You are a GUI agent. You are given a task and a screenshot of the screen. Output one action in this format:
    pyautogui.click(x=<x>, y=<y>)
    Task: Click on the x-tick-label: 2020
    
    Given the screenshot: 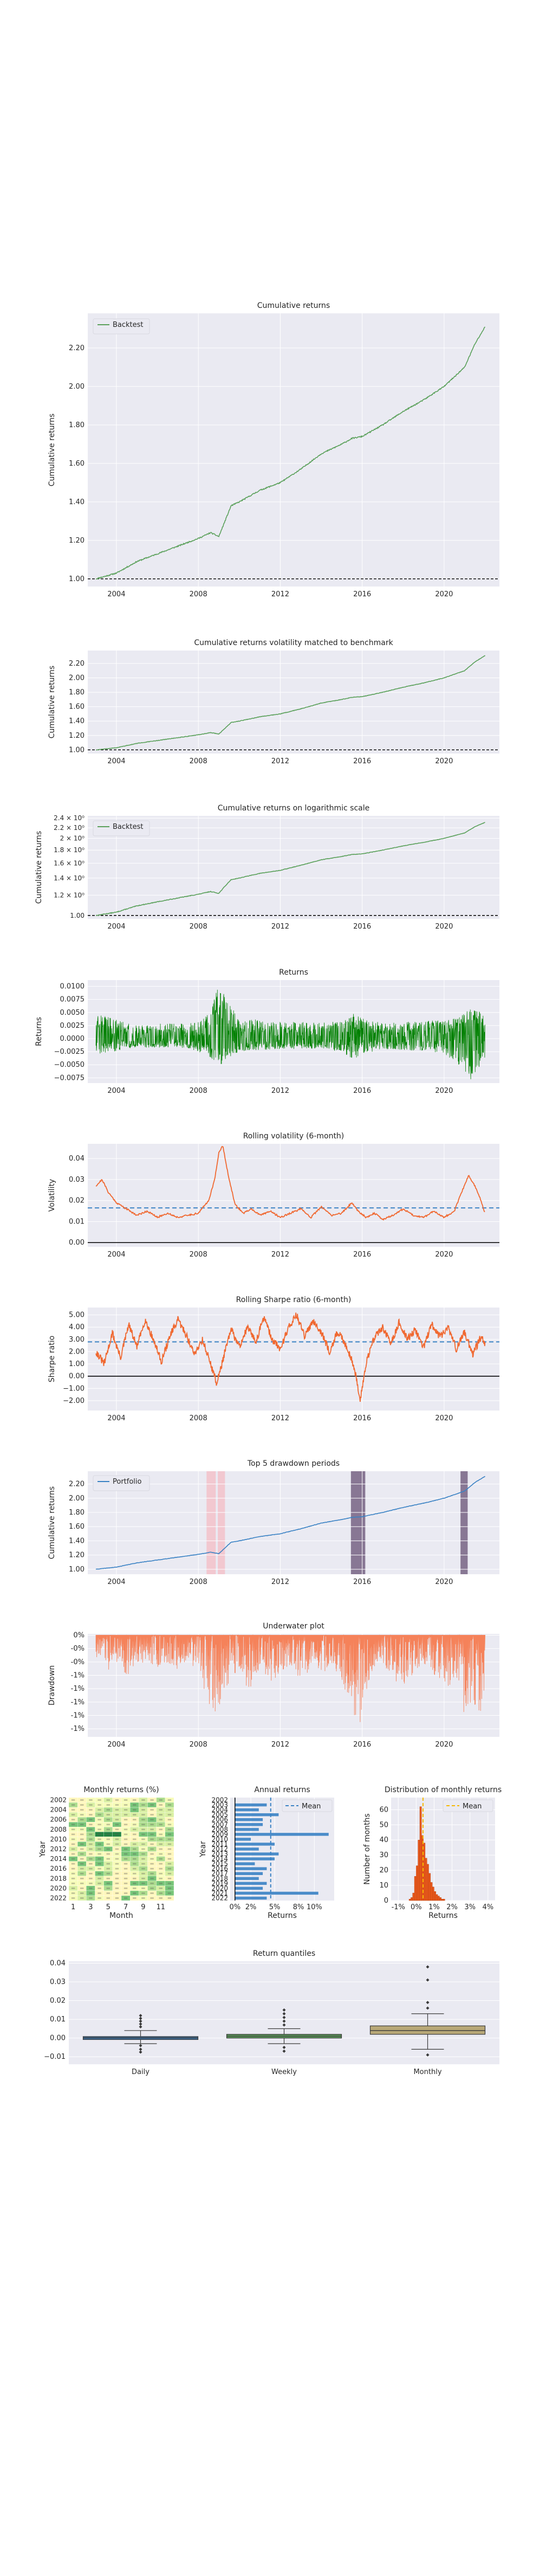 What is the action you would take?
    pyautogui.click(x=444, y=1582)
    